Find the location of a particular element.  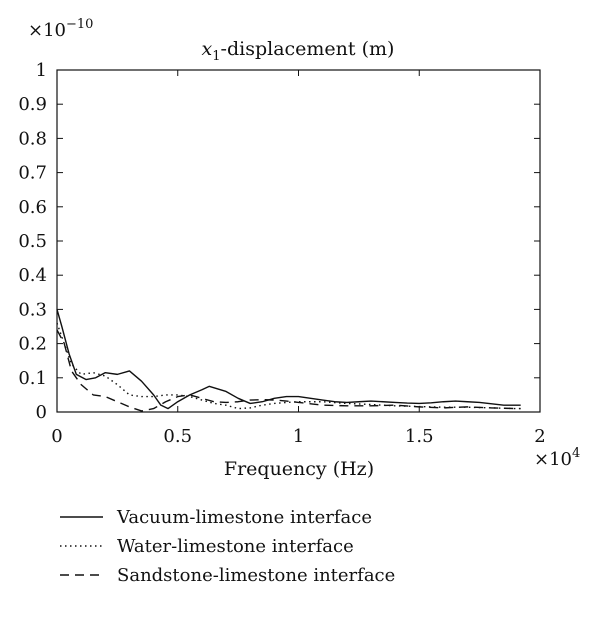

y-tick-label: 0 is located at coordinates (41, 412).